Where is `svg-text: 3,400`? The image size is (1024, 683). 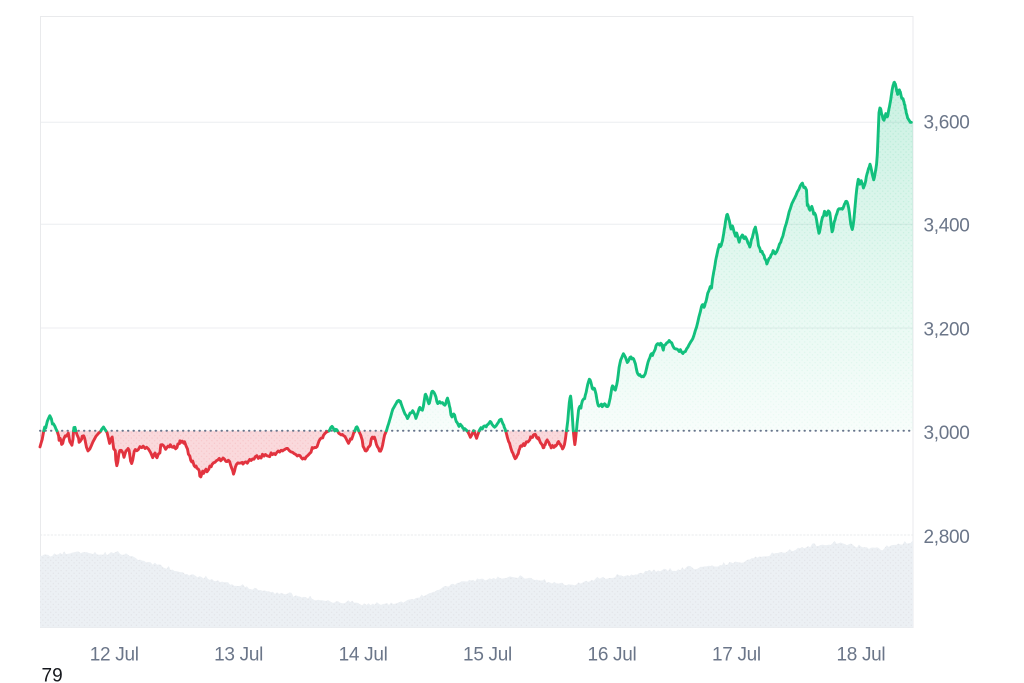
svg-text: 3,400 is located at coordinates (947, 226).